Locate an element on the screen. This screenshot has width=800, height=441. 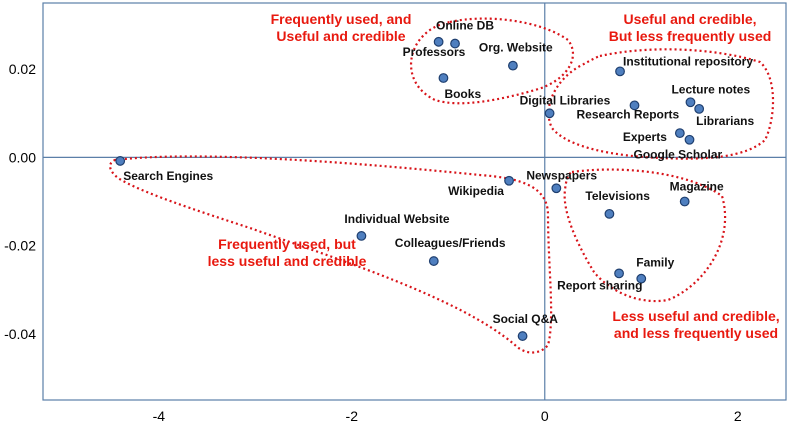
point-label: Report sharing is located at coordinates (599, 285).